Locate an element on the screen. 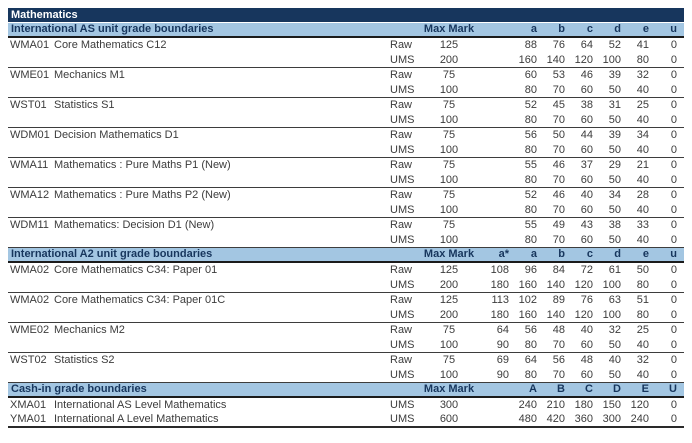 The width and height of the screenshot is (692, 443). unit-name: Mathematics : Pure Maths P2 (New) is located at coordinates (142, 195).